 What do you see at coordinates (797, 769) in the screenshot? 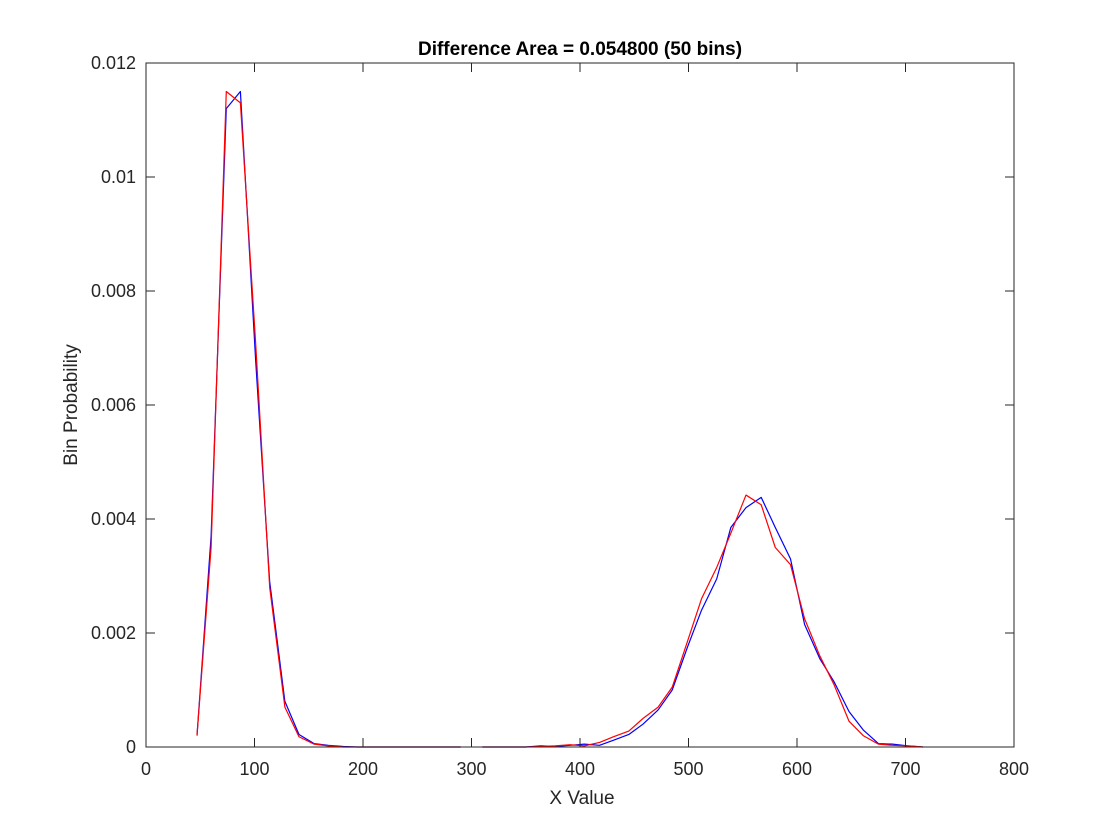
I see `x-tick-label: 600` at bounding box center [797, 769].